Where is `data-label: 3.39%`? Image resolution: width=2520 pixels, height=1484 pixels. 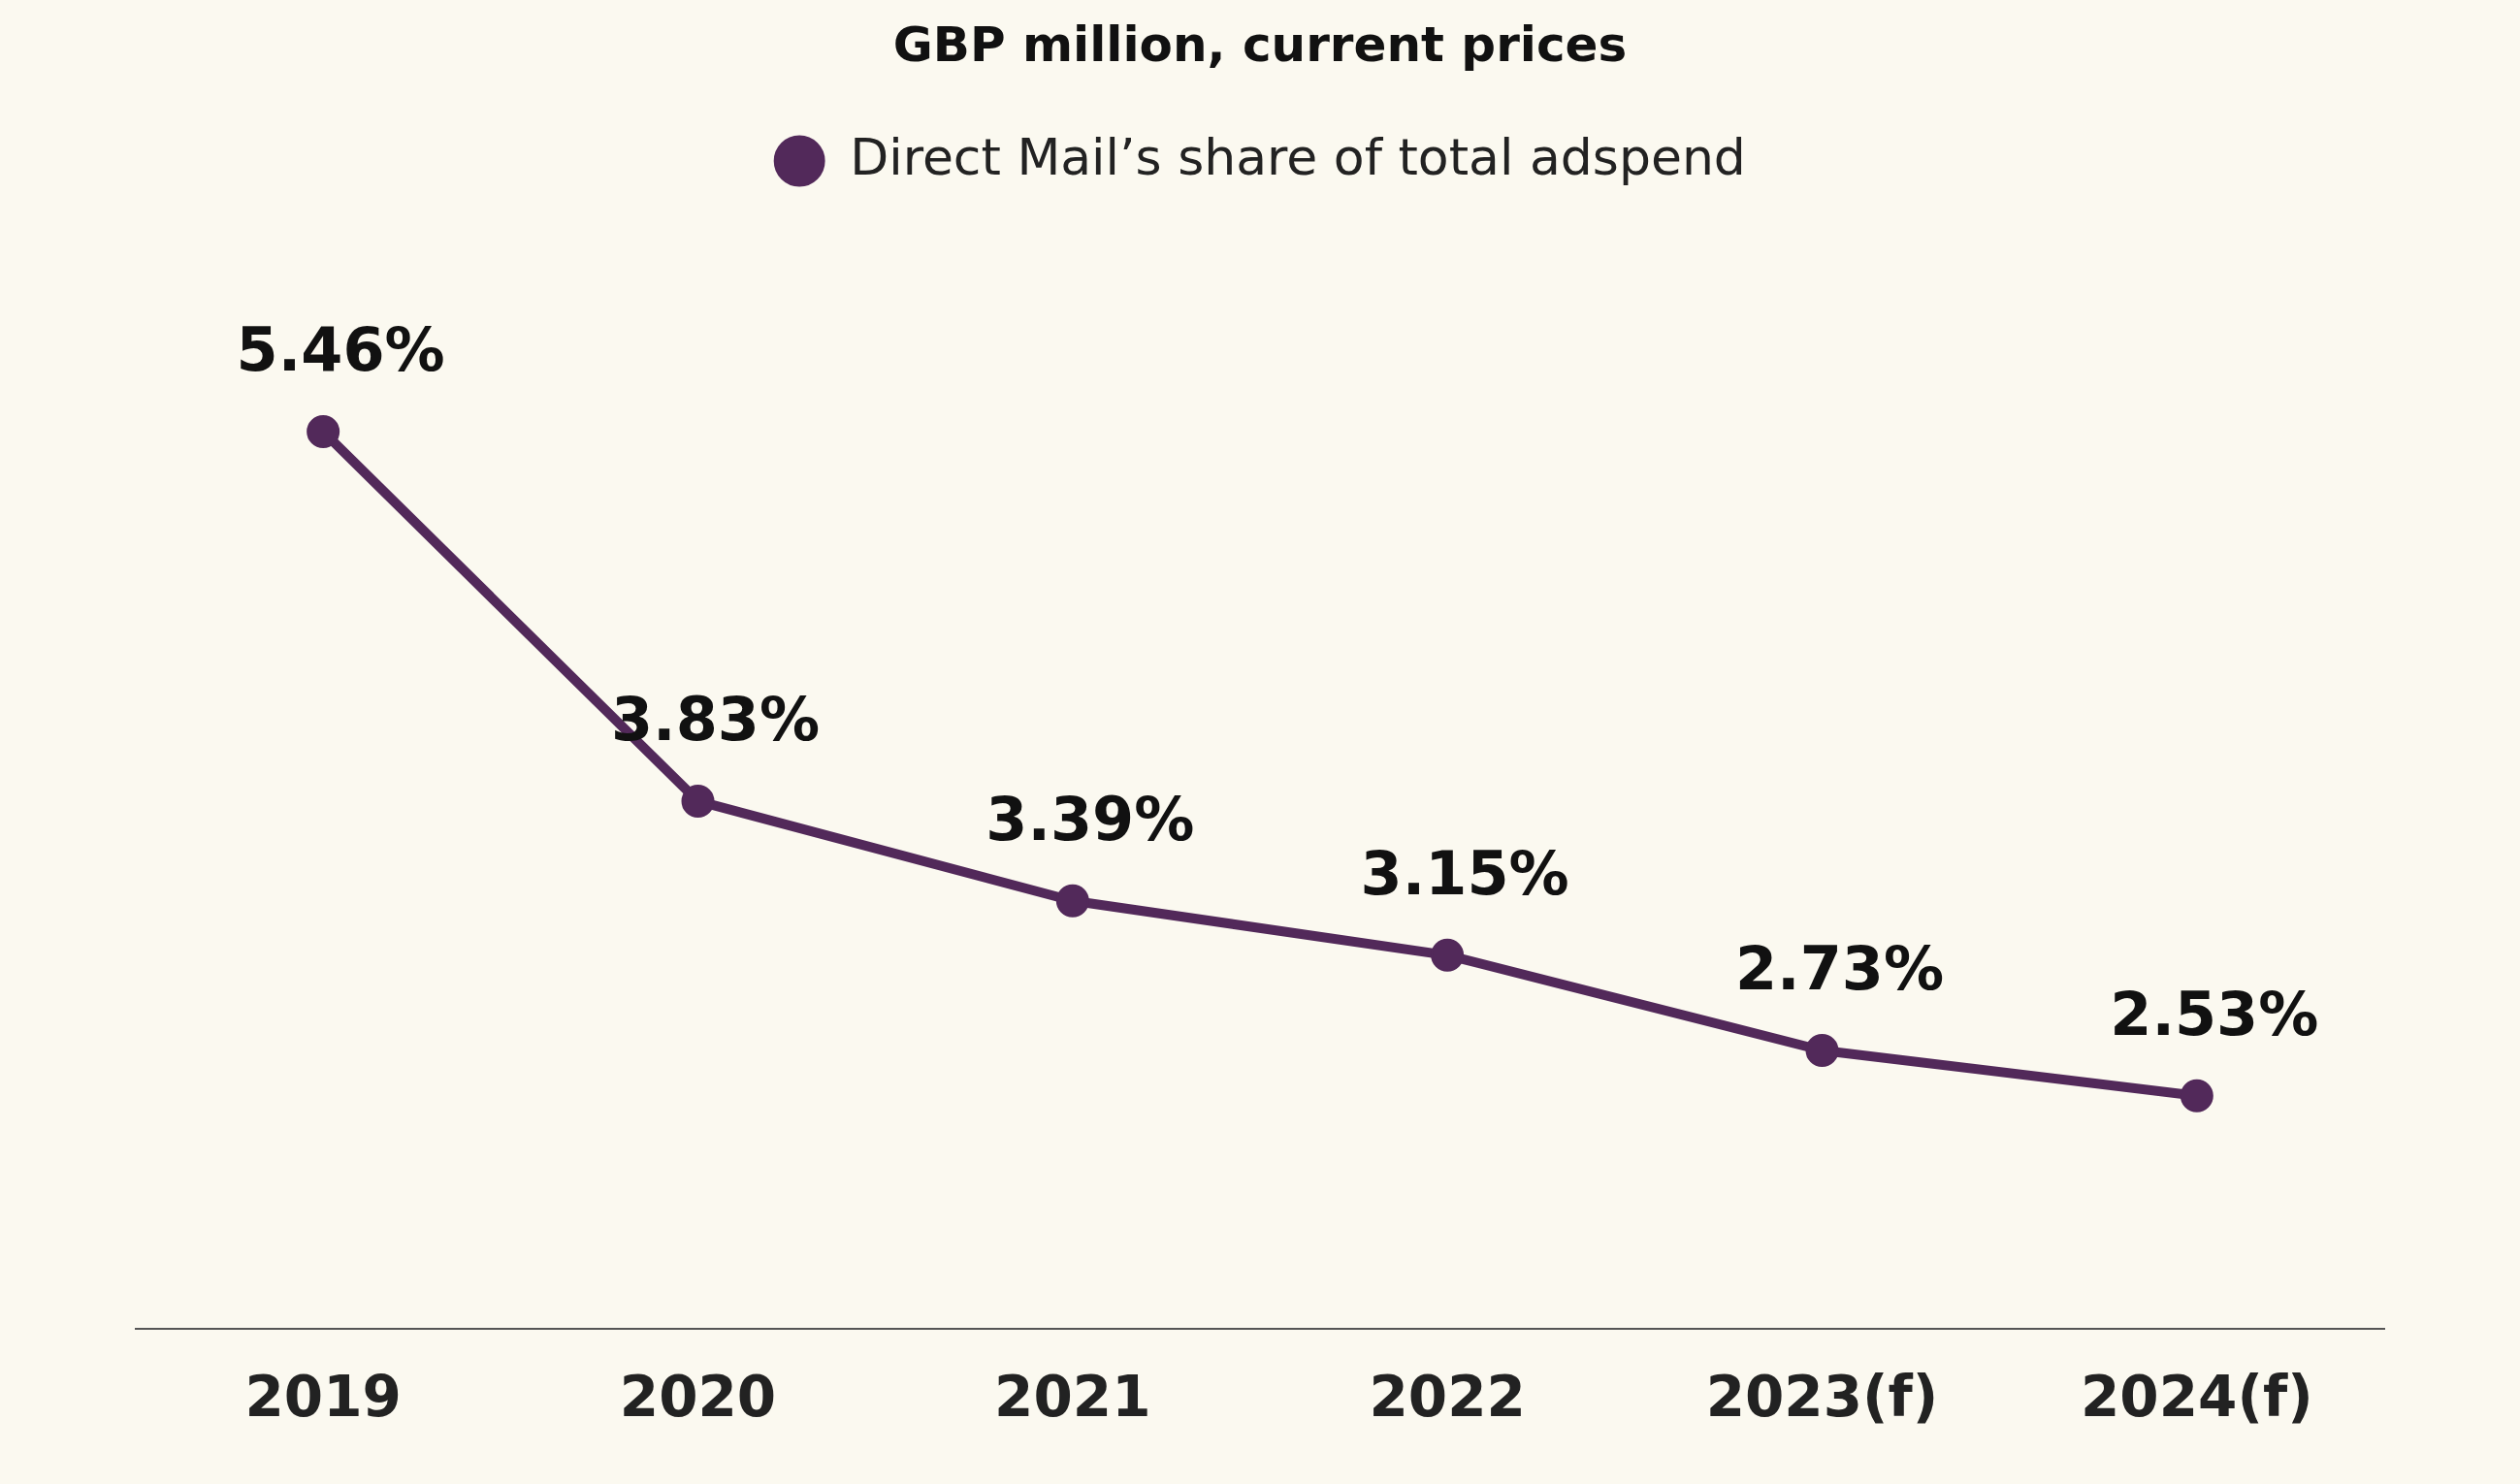
data-label: 3.39% is located at coordinates (1090, 819).